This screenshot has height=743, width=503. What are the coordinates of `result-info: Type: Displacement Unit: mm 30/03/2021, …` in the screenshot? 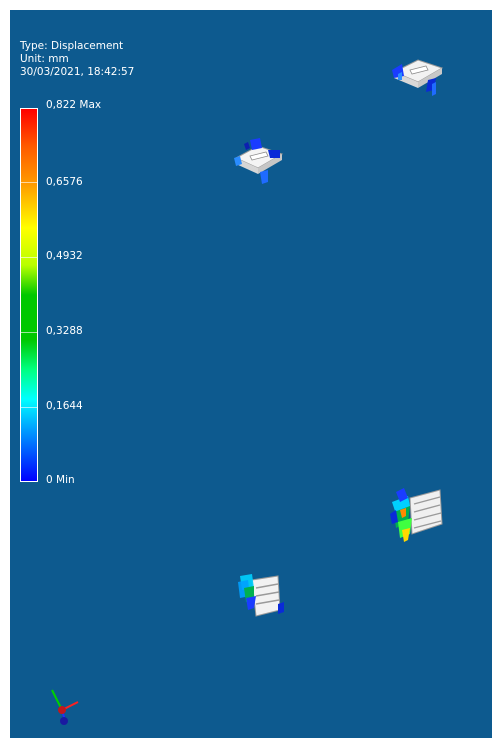 It's located at (77, 59).